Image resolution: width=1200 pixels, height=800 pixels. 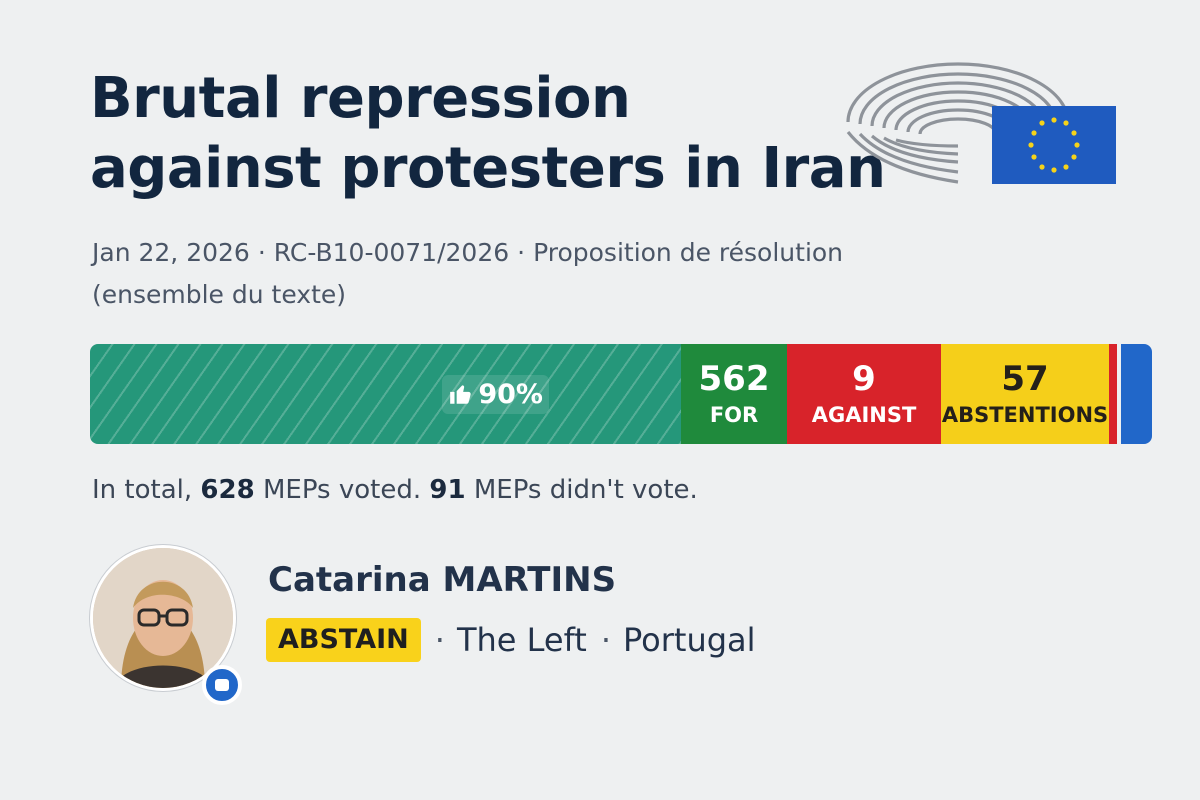 I want to click on message-badge-icon, so click(x=222, y=685).